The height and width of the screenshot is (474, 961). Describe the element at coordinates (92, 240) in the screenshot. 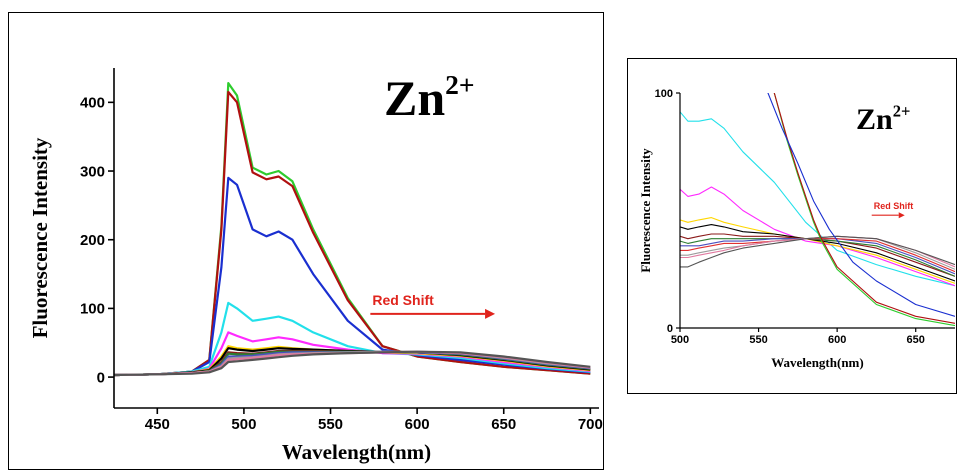

I see `y-tick-label: 200` at that location.